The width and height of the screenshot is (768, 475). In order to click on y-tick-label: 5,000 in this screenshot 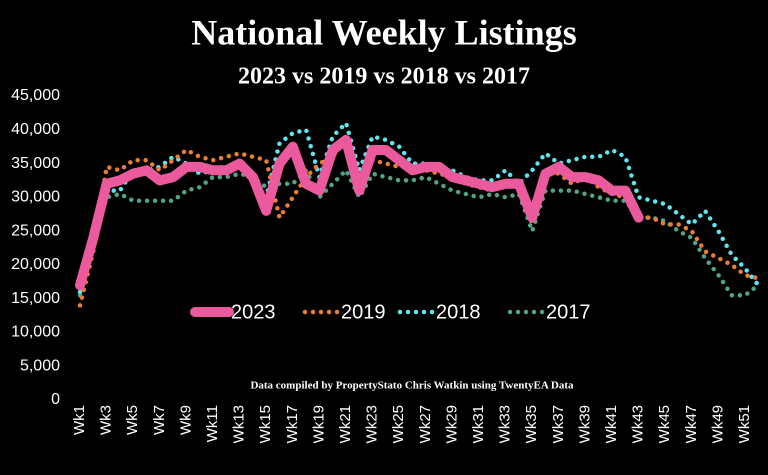, I will do `click(40, 365)`.